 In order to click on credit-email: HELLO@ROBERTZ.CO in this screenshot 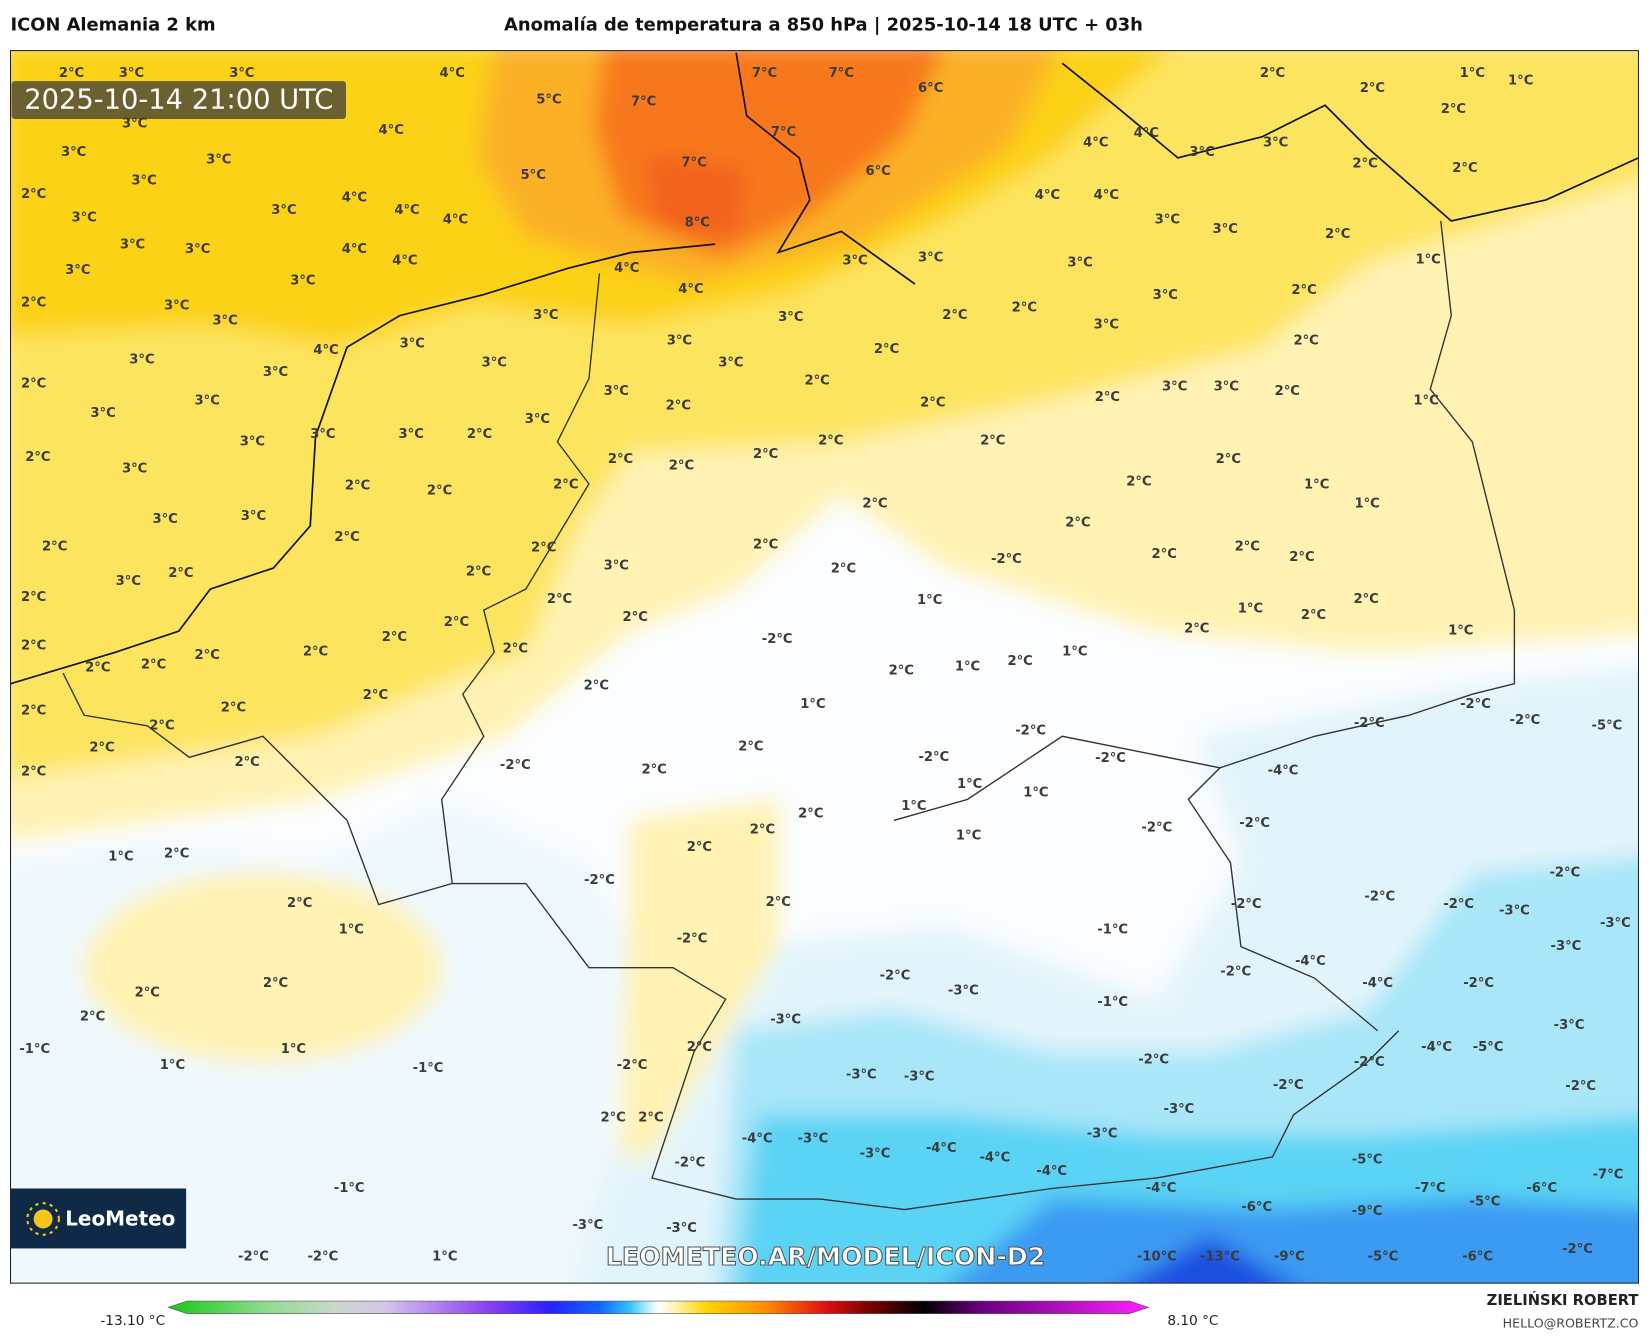, I will do `click(1571, 1323)`.